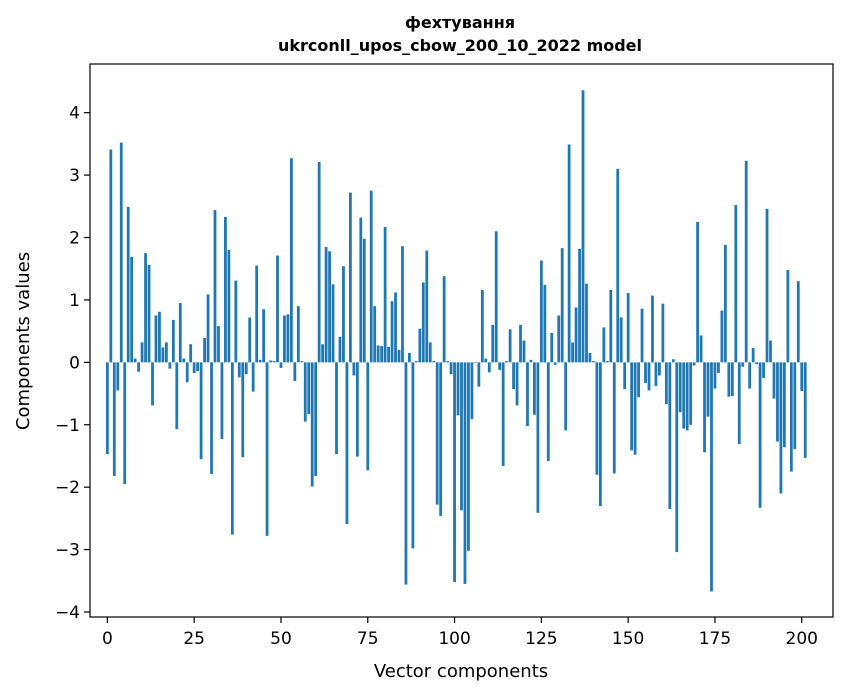 This screenshot has width=847, height=696. What do you see at coordinates (460, 633) in the screenshot?
I see `x-axis: 0 25 50 75 100 125 150 175 200` at bounding box center [460, 633].